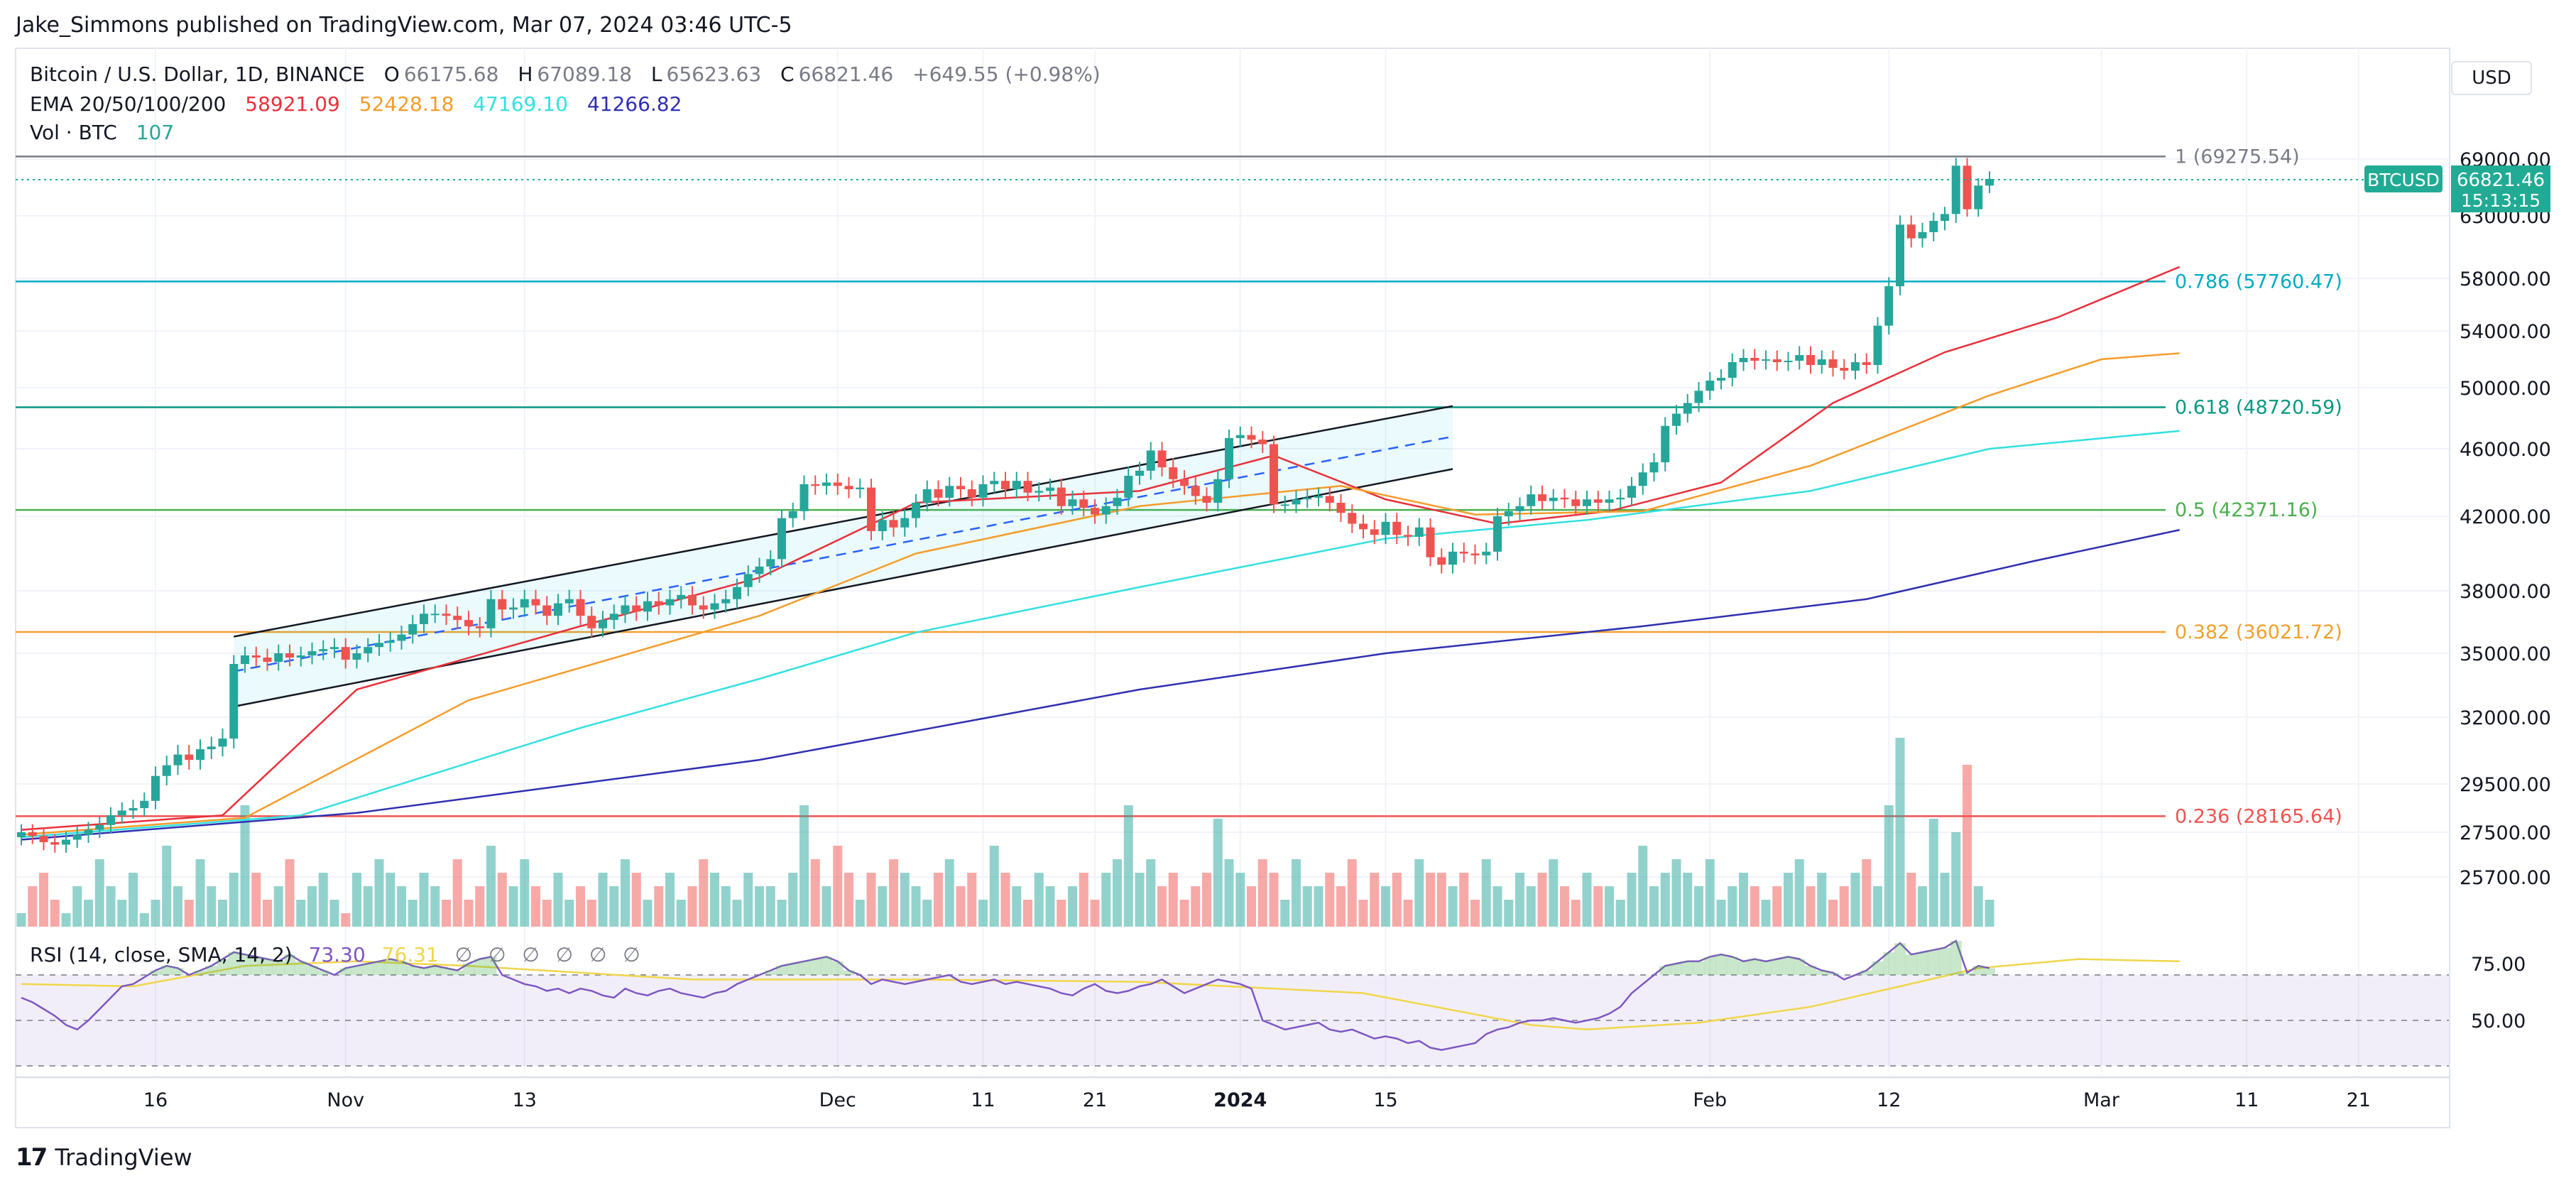 The image size is (2576, 1188). I want to click on time-axis-label: 13, so click(525, 1100).